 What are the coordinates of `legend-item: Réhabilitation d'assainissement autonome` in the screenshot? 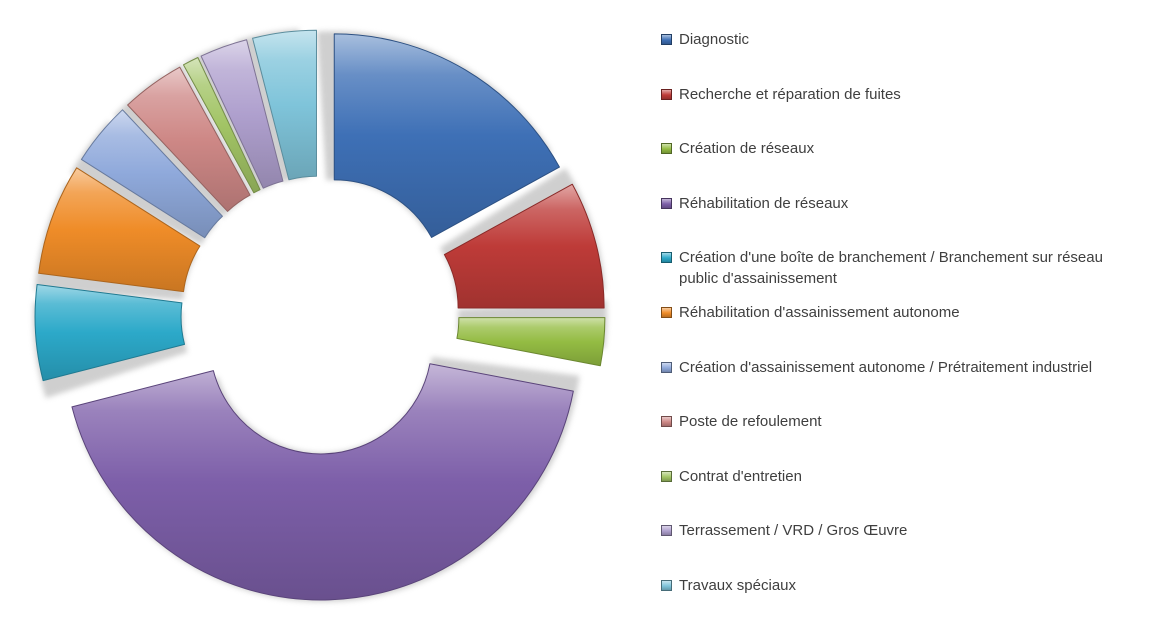 It's located at (903, 330).